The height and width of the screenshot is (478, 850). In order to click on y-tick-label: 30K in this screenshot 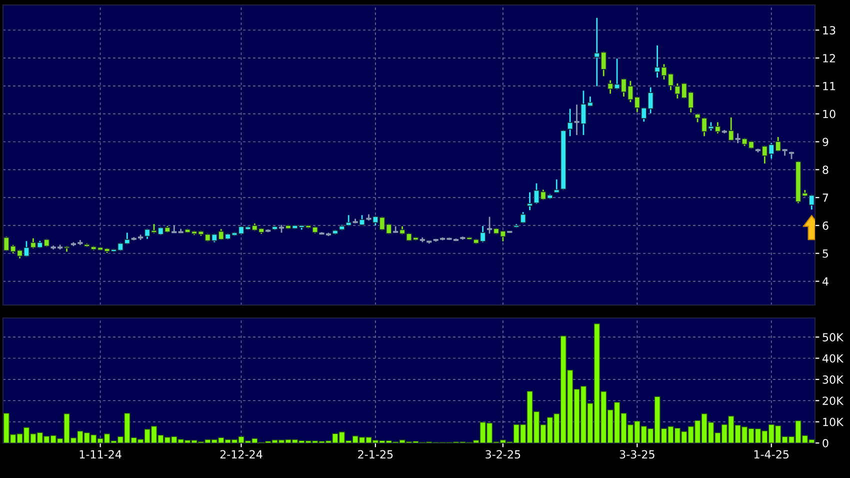, I will do `click(833, 379)`.